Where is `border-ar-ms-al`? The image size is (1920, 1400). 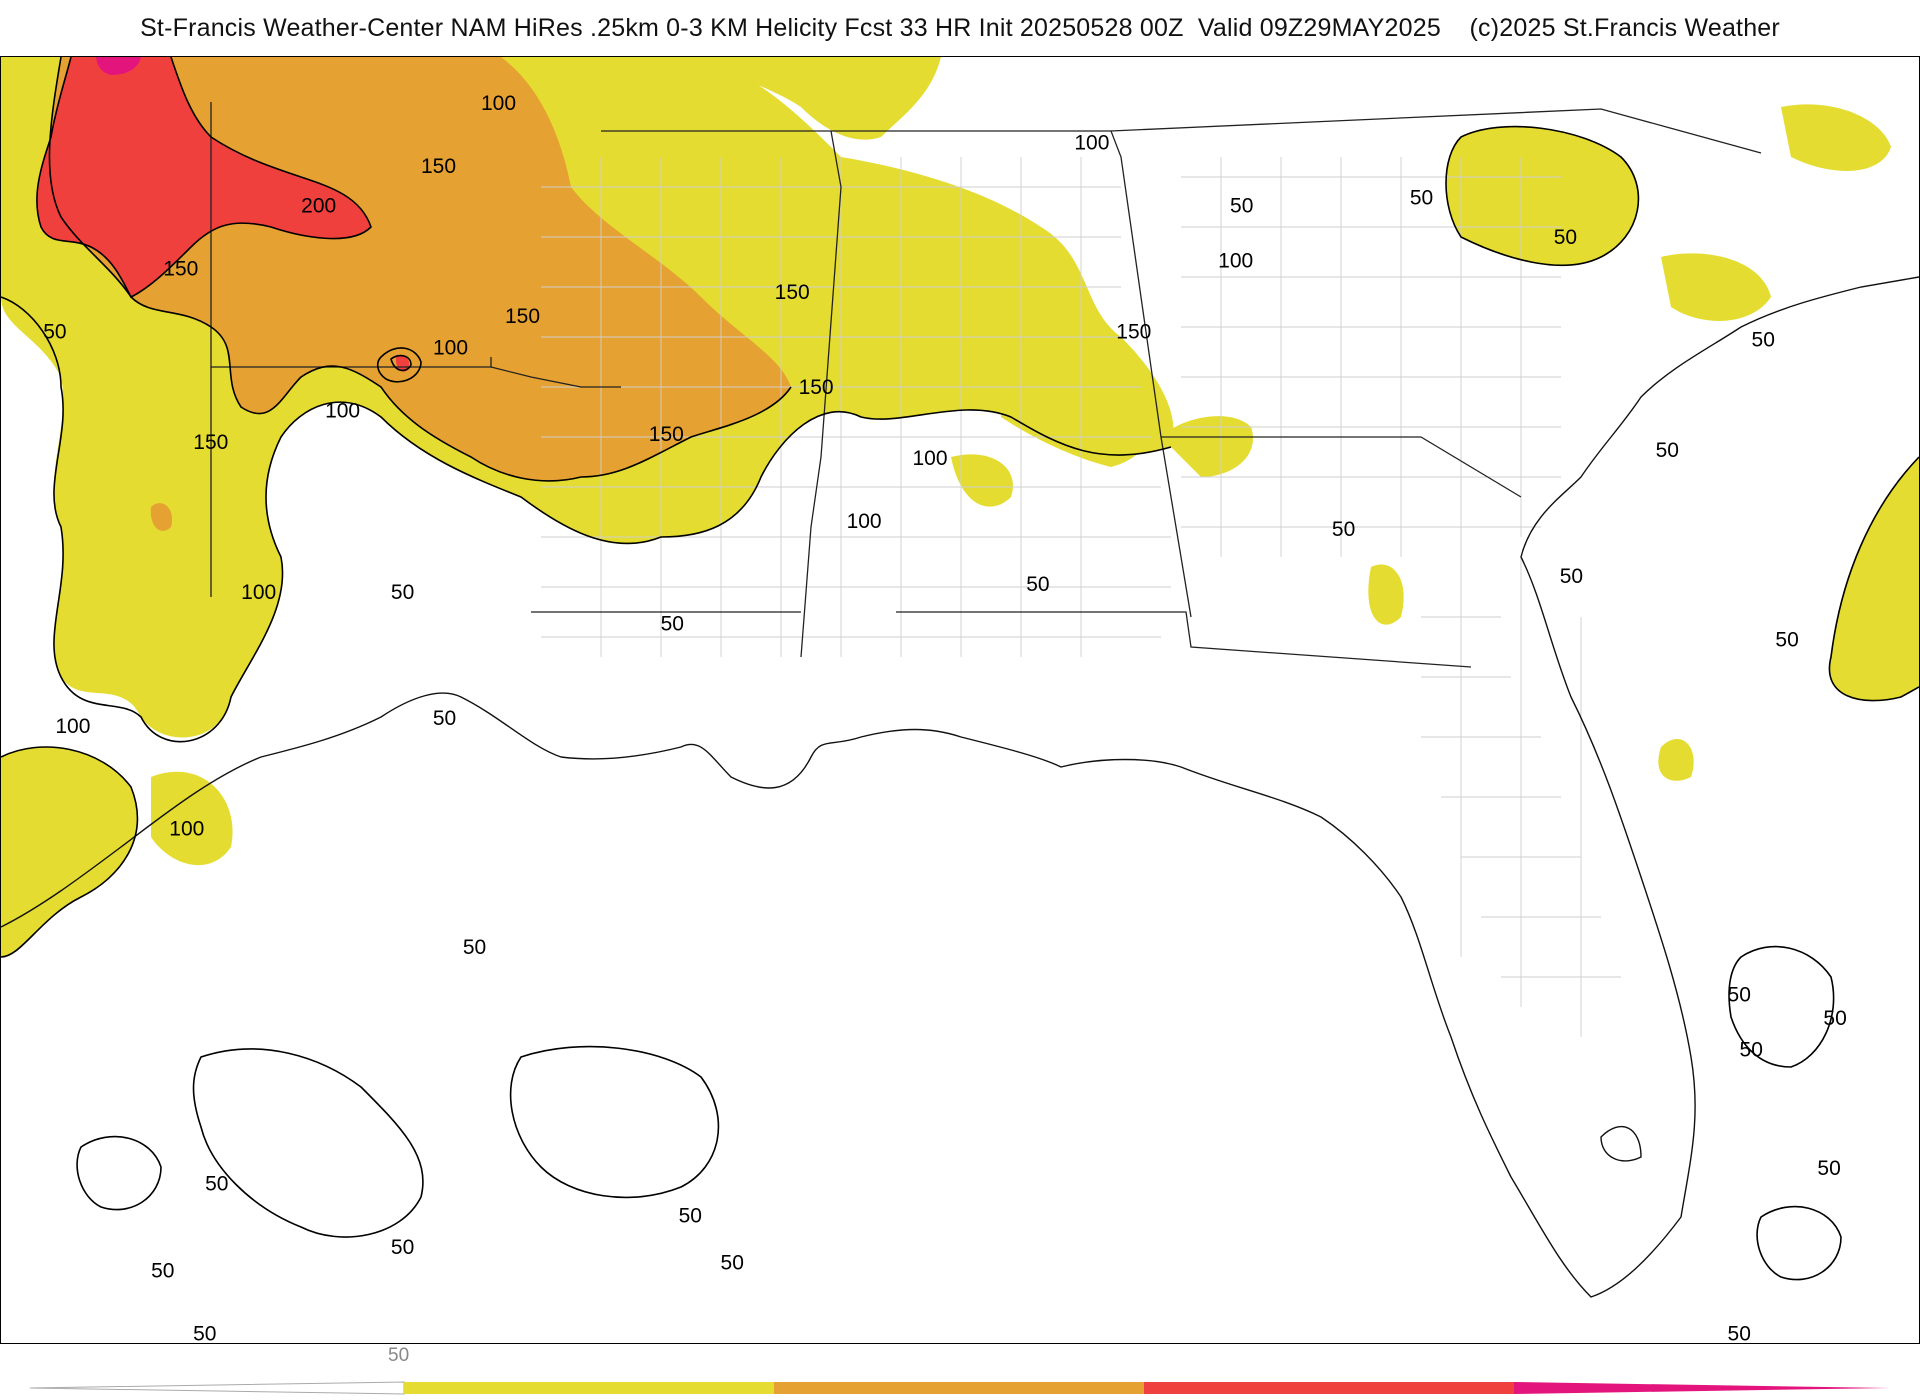
border-ar-ms-al is located at coordinates (1011, 374).